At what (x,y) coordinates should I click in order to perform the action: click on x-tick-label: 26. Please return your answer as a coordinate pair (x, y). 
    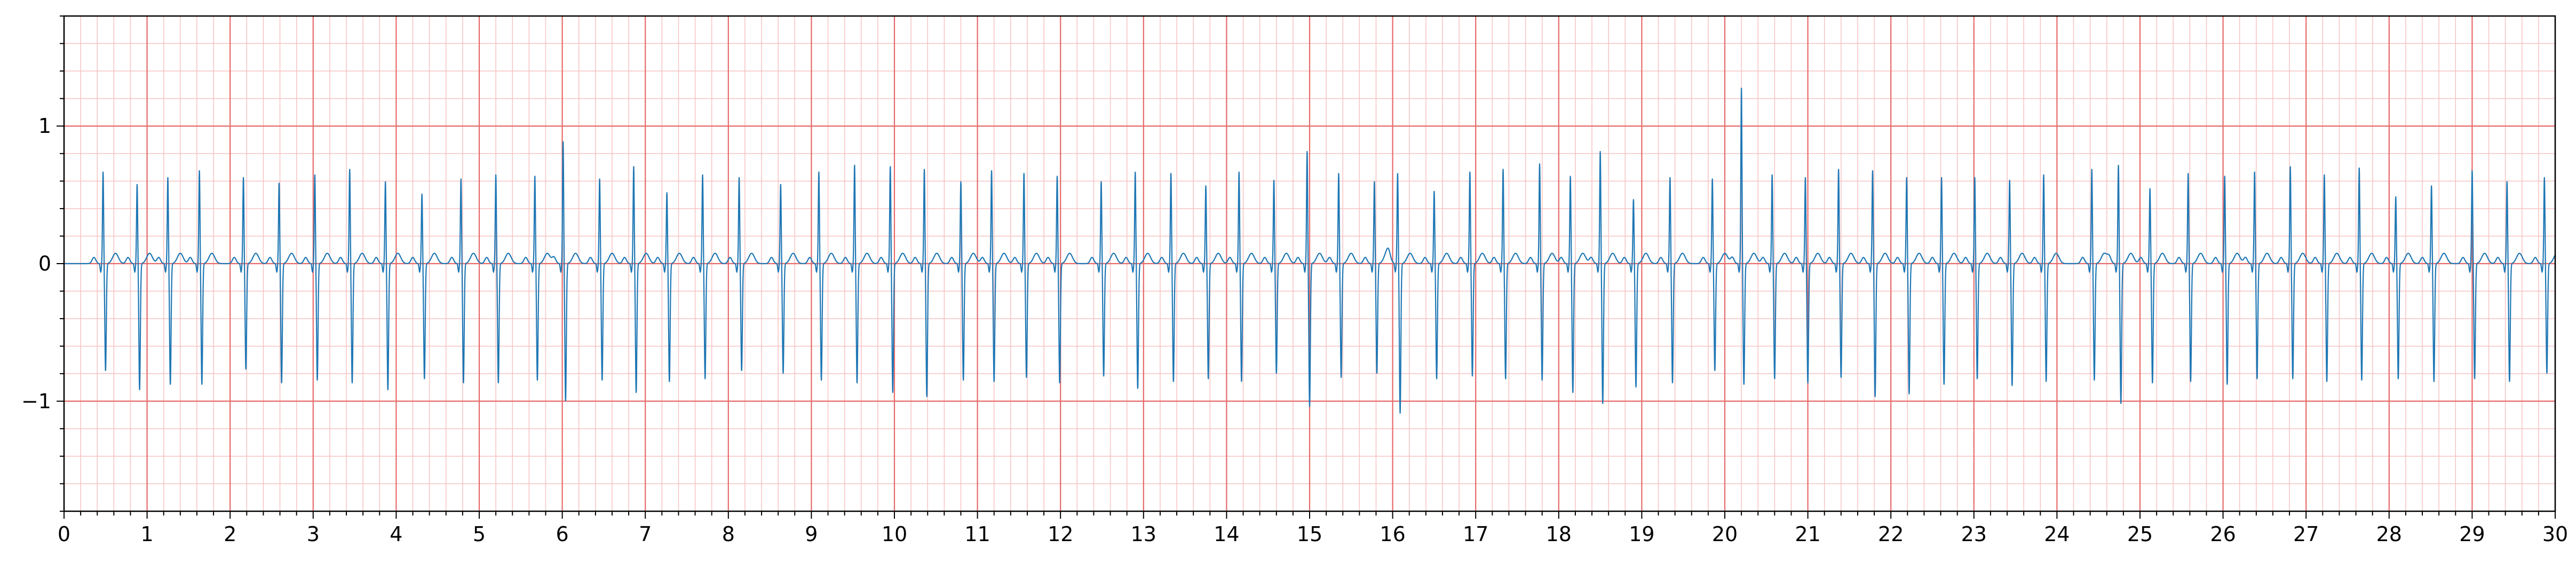
    Looking at the image, I should click on (2223, 534).